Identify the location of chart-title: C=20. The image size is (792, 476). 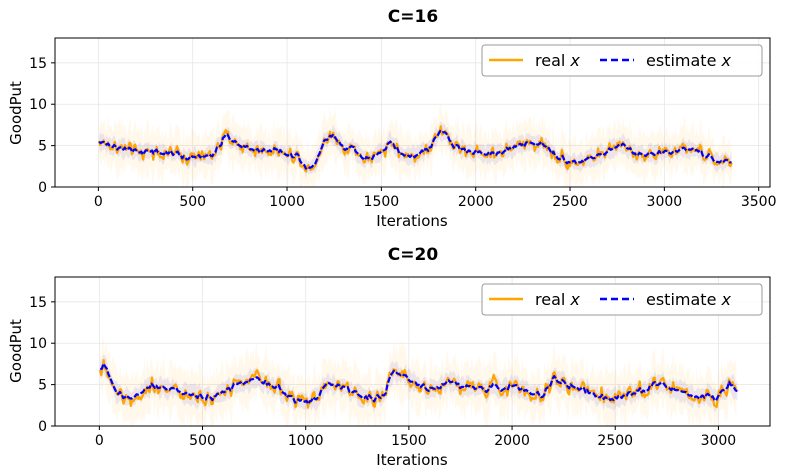
(413, 255).